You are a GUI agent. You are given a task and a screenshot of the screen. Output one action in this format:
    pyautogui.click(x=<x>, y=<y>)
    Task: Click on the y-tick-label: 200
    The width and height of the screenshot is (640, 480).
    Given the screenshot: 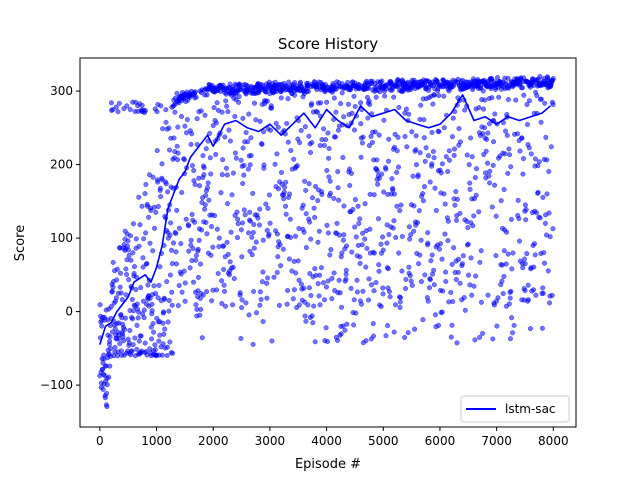 What is the action you would take?
    pyautogui.click(x=61, y=165)
    